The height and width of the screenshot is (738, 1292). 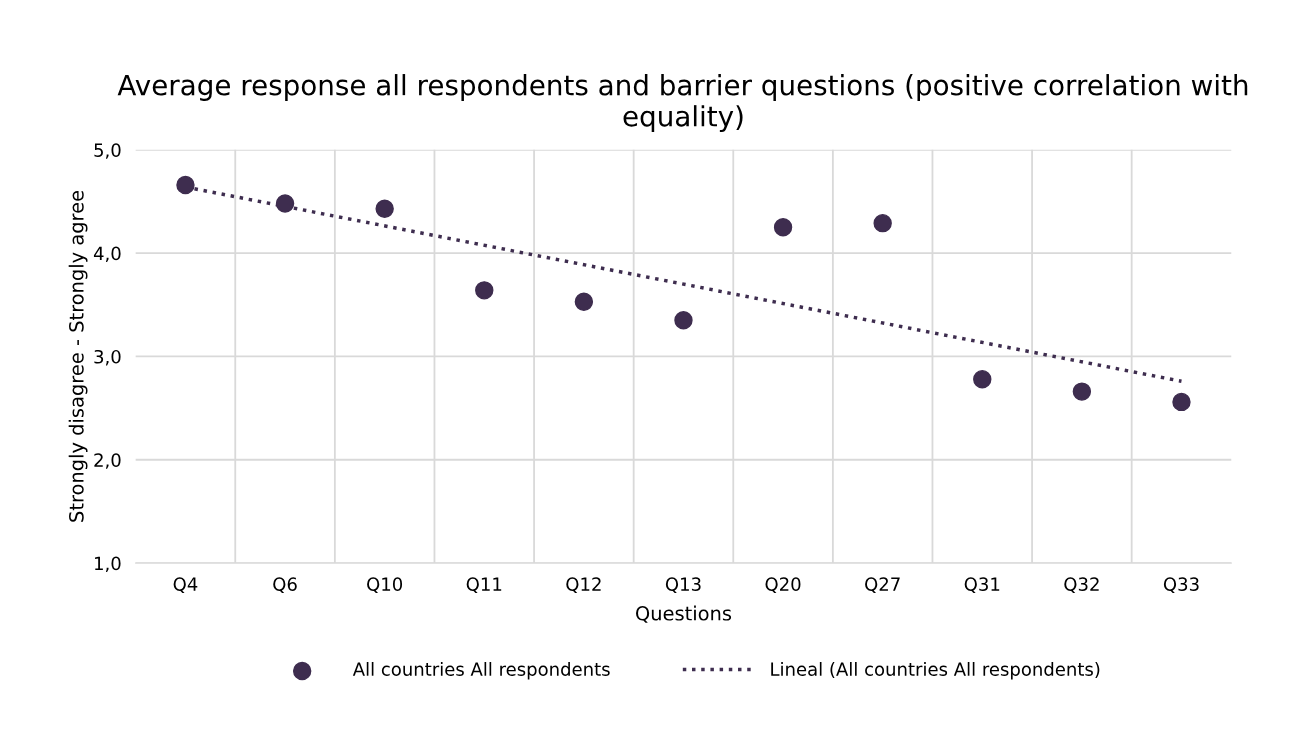 What do you see at coordinates (107, 357) in the screenshot?
I see `y-tick-label: 3,0` at bounding box center [107, 357].